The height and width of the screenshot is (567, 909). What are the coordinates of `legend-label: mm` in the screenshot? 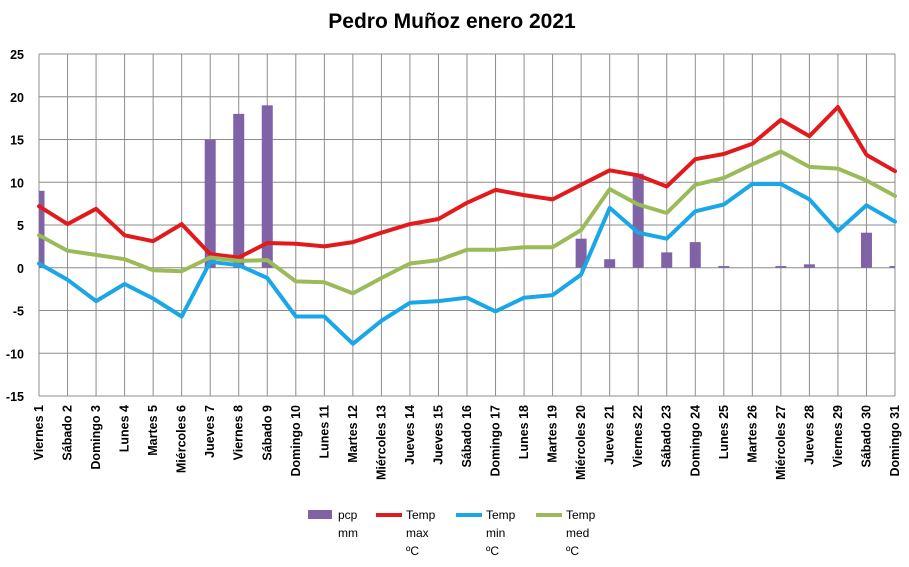 It's located at (348, 533).